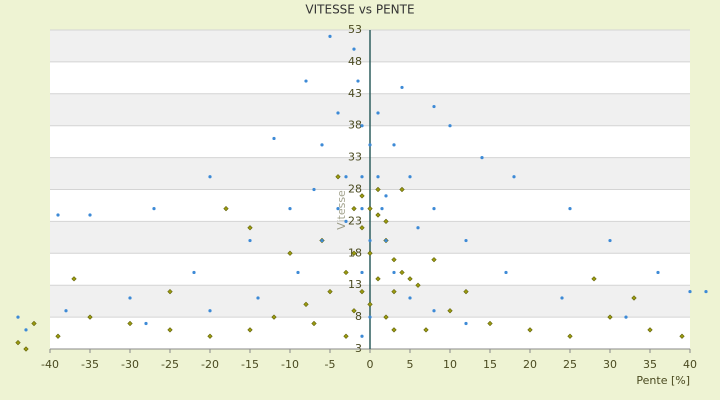 The height and width of the screenshot is (400, 720). I want to click on x-tick-label: 40, so click(690, 364).